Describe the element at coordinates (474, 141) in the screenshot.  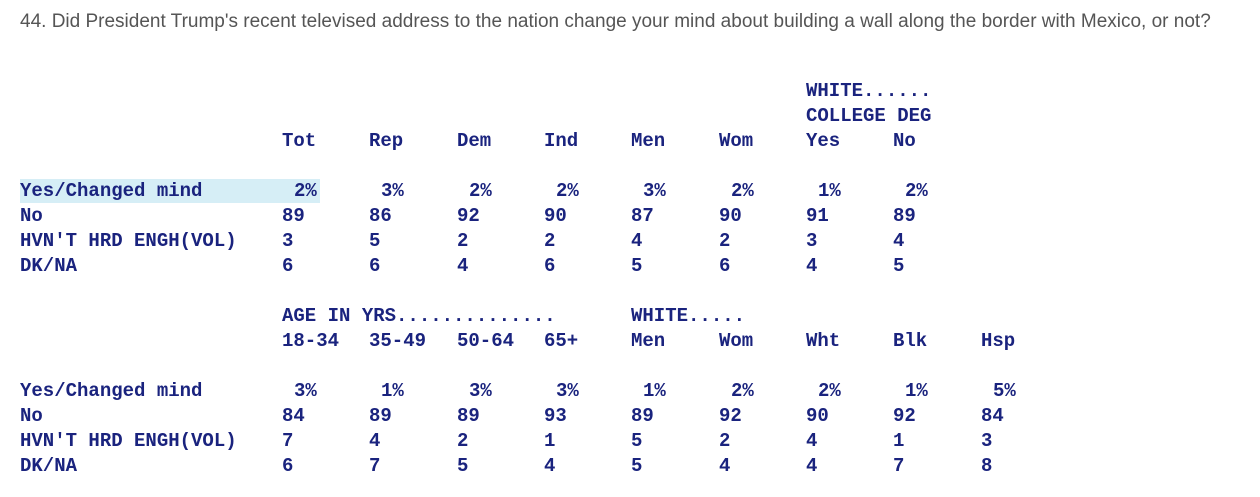
I see `column-header: Dem` at that location.